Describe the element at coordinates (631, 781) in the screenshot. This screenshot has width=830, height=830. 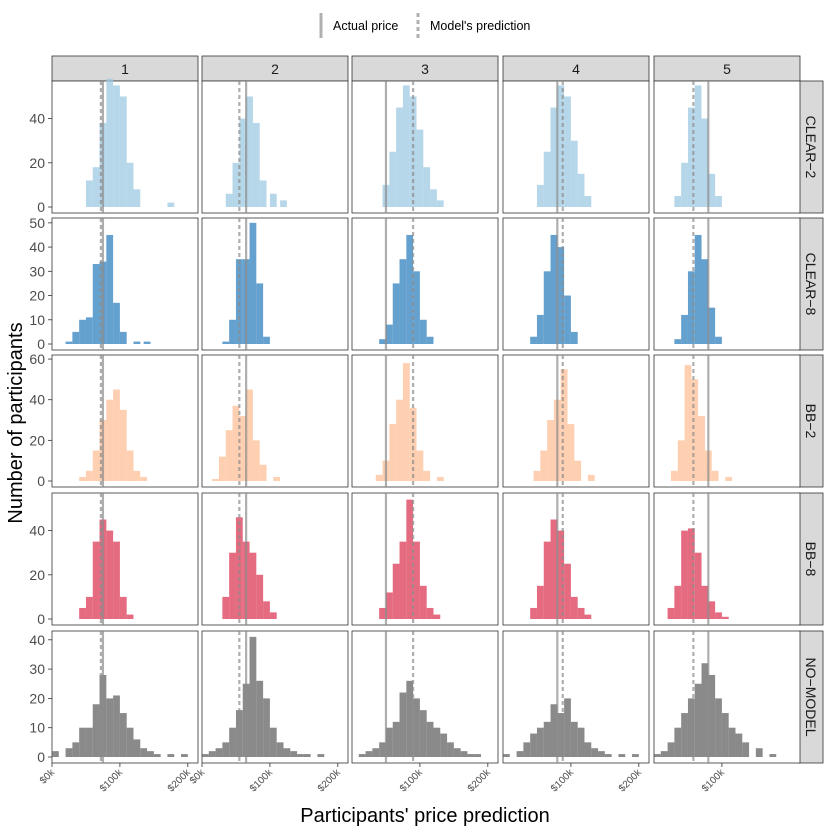
I see `x-tick-label: $200k` at that location.